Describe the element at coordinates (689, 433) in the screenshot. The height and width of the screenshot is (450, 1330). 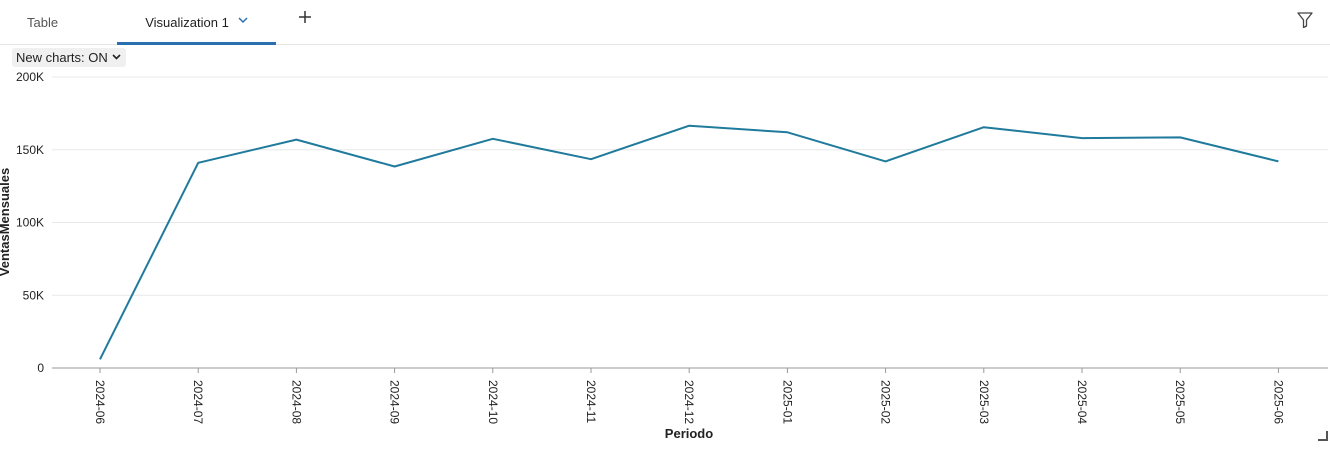
I see `x-axis-label: Periodo` at that location.